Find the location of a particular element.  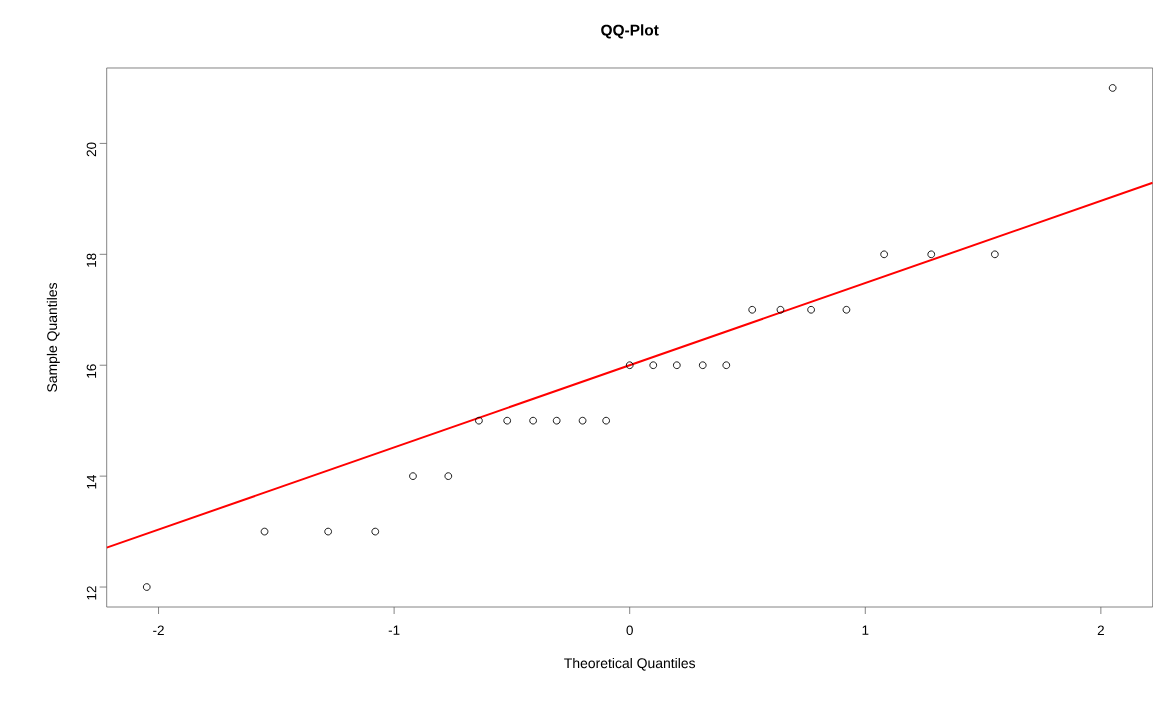

y-tick-label: 20 is located at coordinates (91, 149).